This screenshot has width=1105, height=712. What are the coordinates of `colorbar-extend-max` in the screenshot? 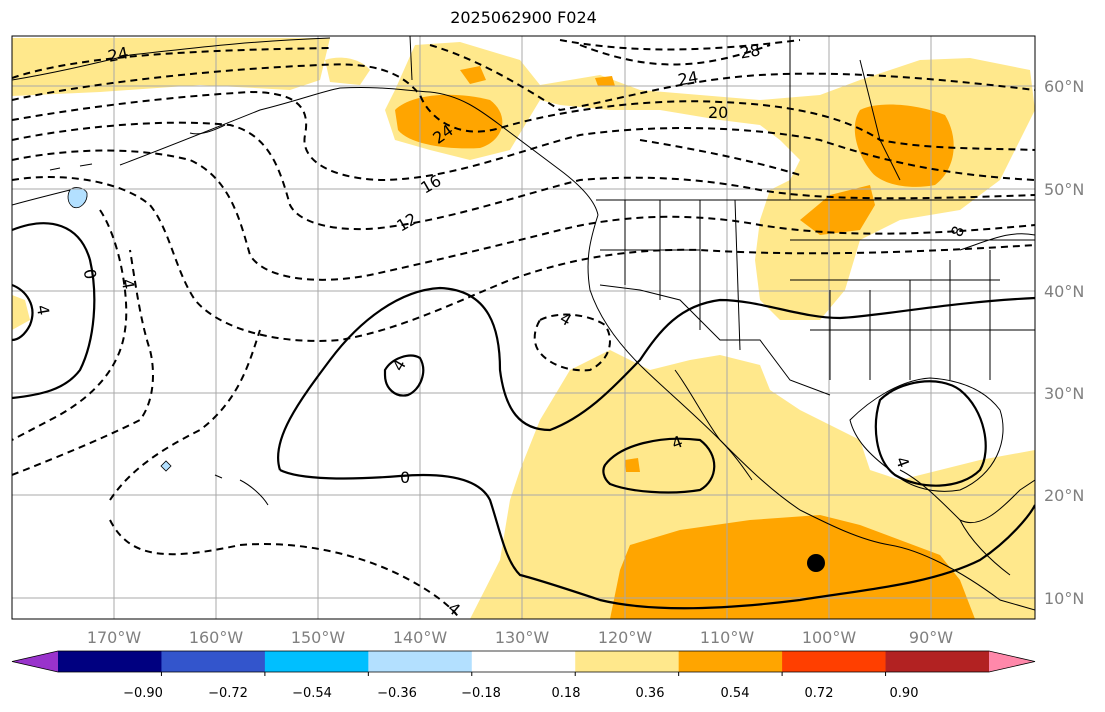 It's located at (1012, 661).